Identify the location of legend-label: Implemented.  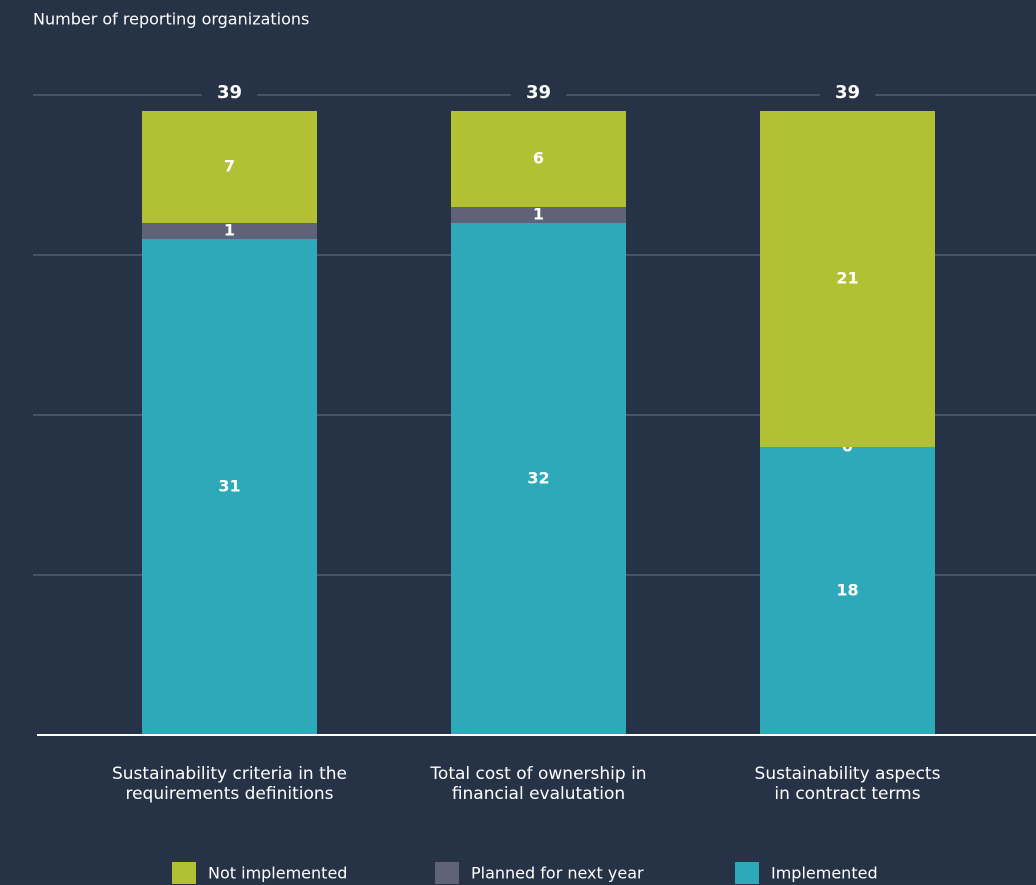
(824, 873).